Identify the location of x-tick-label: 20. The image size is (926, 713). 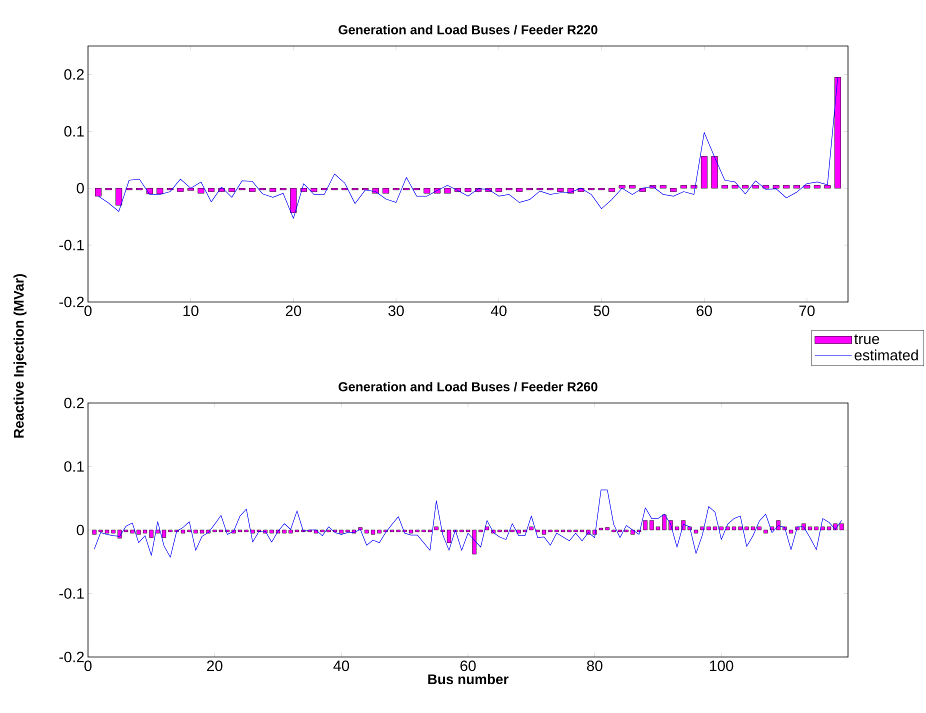
(214, 666).